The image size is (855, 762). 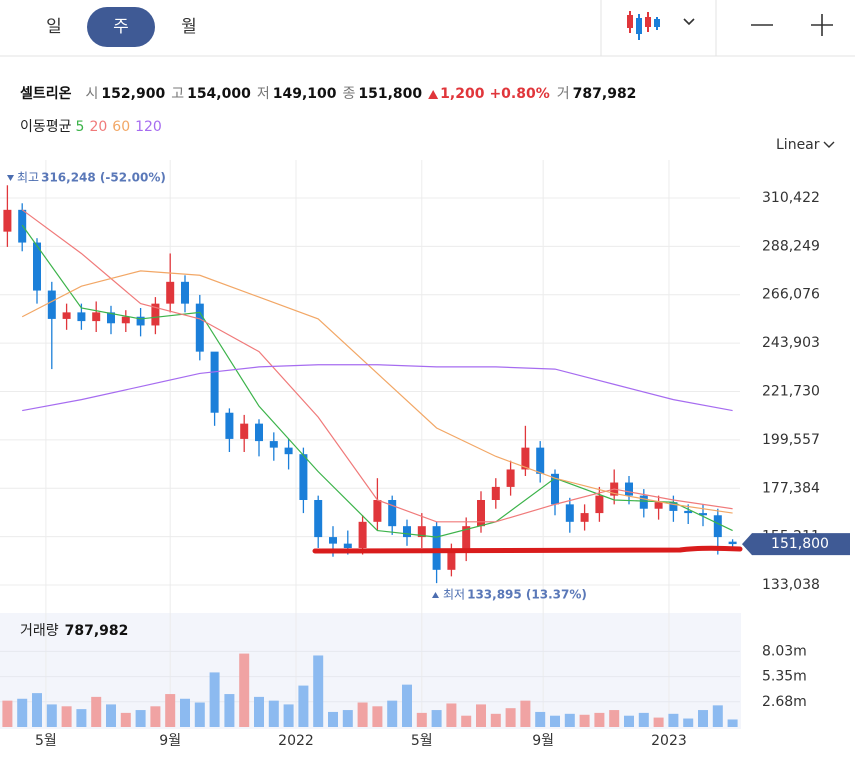 What do you see at coordinates (791, 198) in the screenshot?
I see `y-tick-label: 310,422` at bounding box center [791, 198].